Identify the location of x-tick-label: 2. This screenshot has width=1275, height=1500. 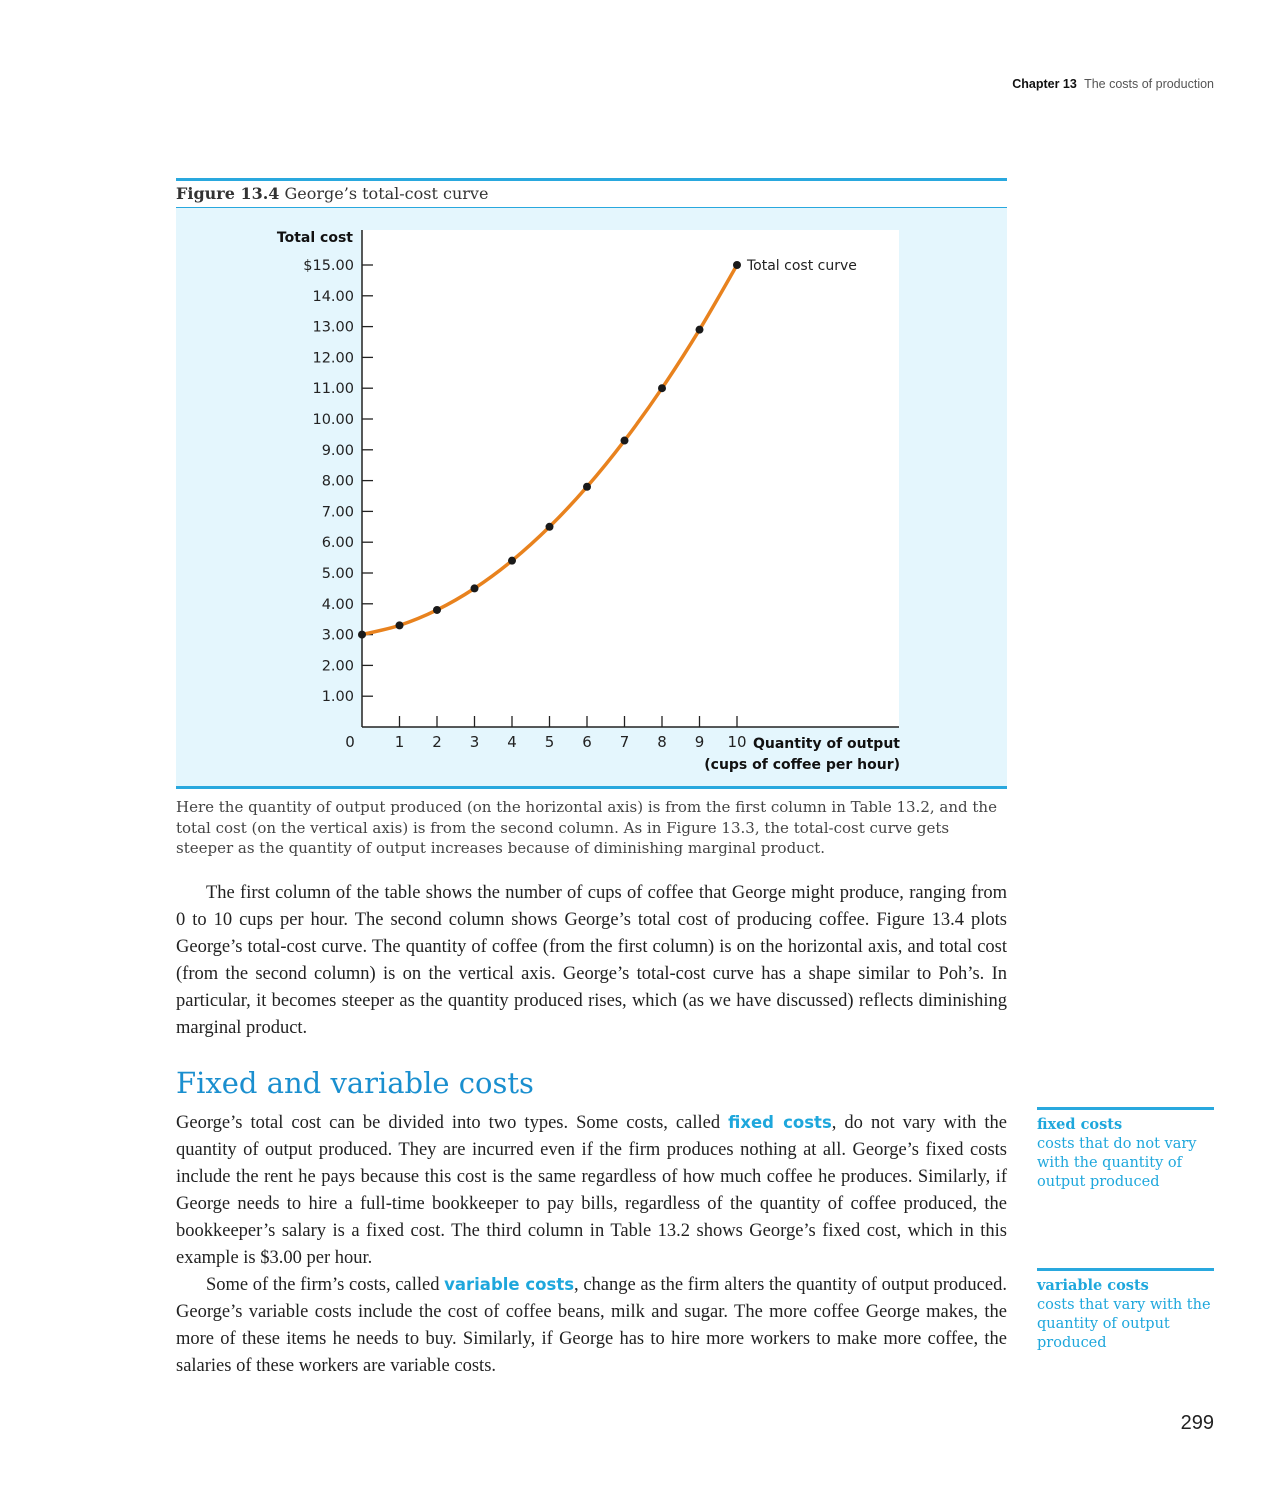
(437, 742).